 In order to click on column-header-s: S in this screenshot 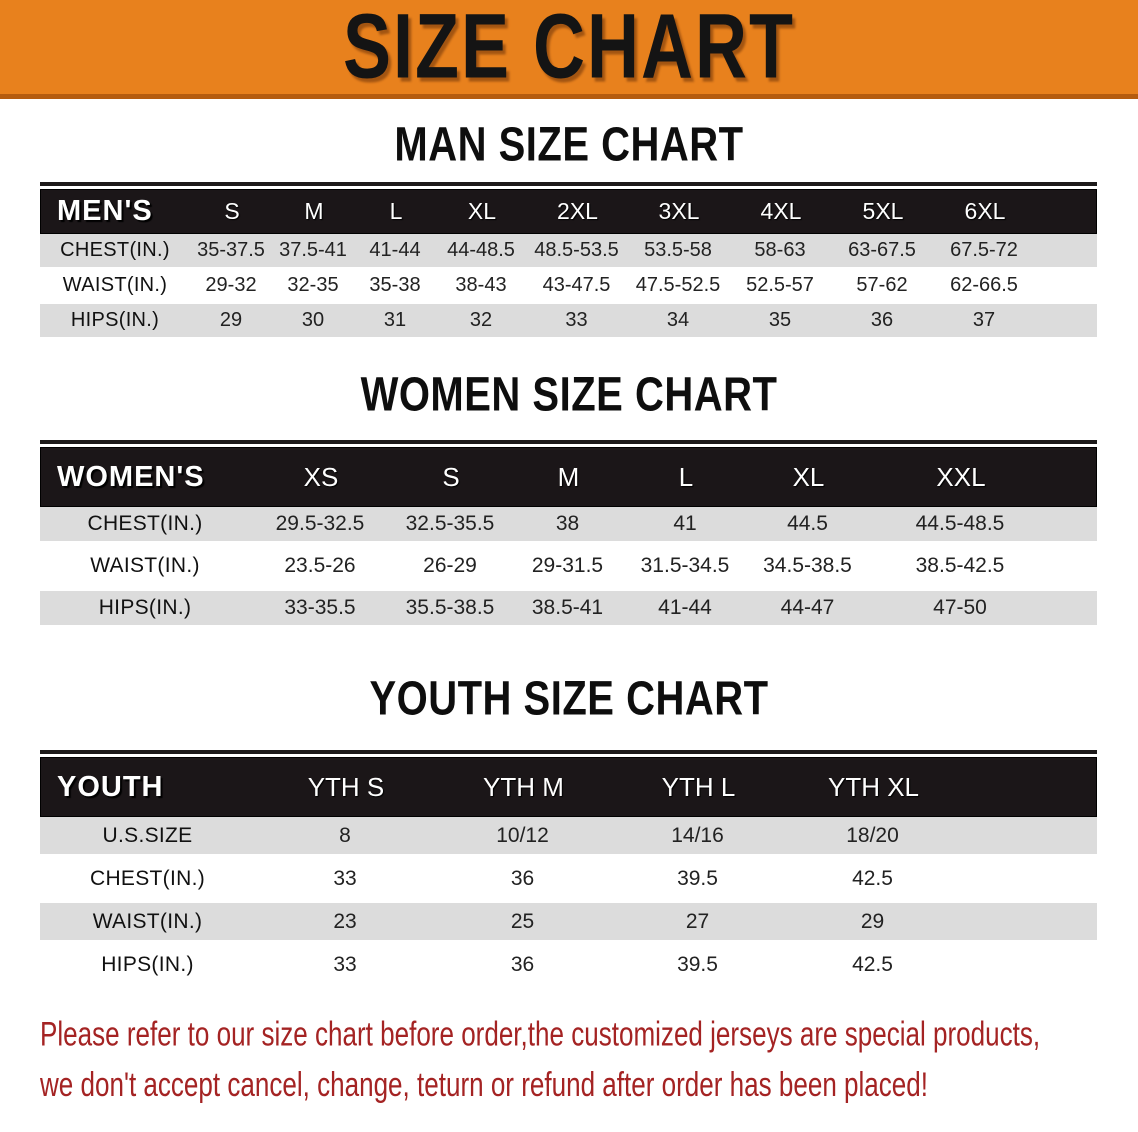, I will do `click(232, 211)`.